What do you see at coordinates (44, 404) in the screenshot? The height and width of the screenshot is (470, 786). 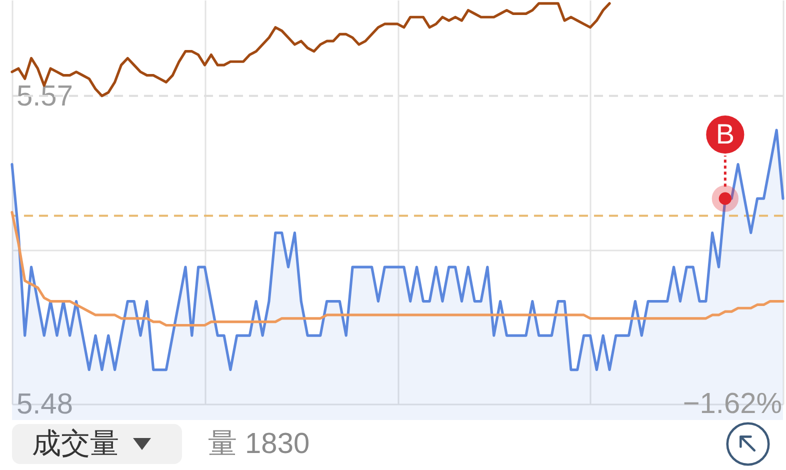 I see `y-tick-label: 5.48` at bounding box center [44, 404].